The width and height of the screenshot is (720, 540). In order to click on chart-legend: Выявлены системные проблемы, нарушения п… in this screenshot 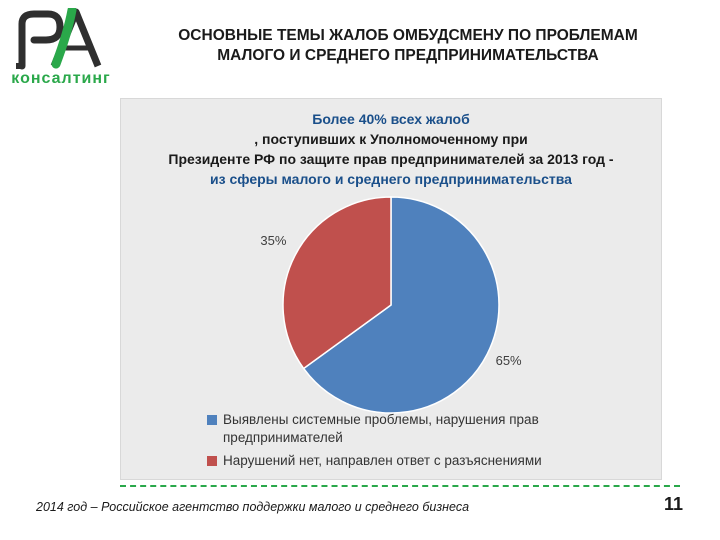, I will do `click(427, 443)`.